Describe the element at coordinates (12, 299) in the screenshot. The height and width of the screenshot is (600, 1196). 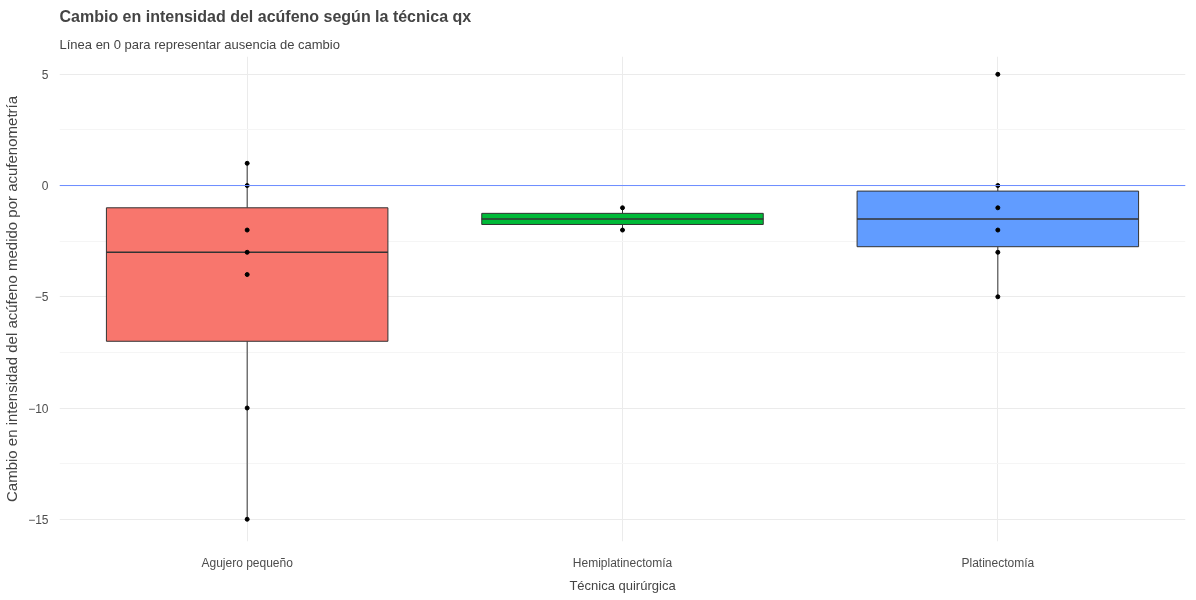
I see `y-axis-title: Cambio en intensidad del acúfeno medido por acufenometría` at that location.